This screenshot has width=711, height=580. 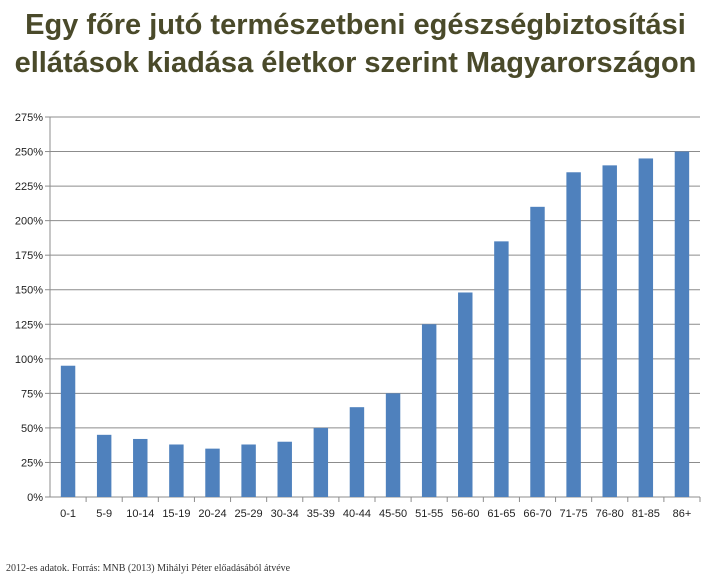 I want to click on x-tick-label: 10-14, so click(x=140, y=514).